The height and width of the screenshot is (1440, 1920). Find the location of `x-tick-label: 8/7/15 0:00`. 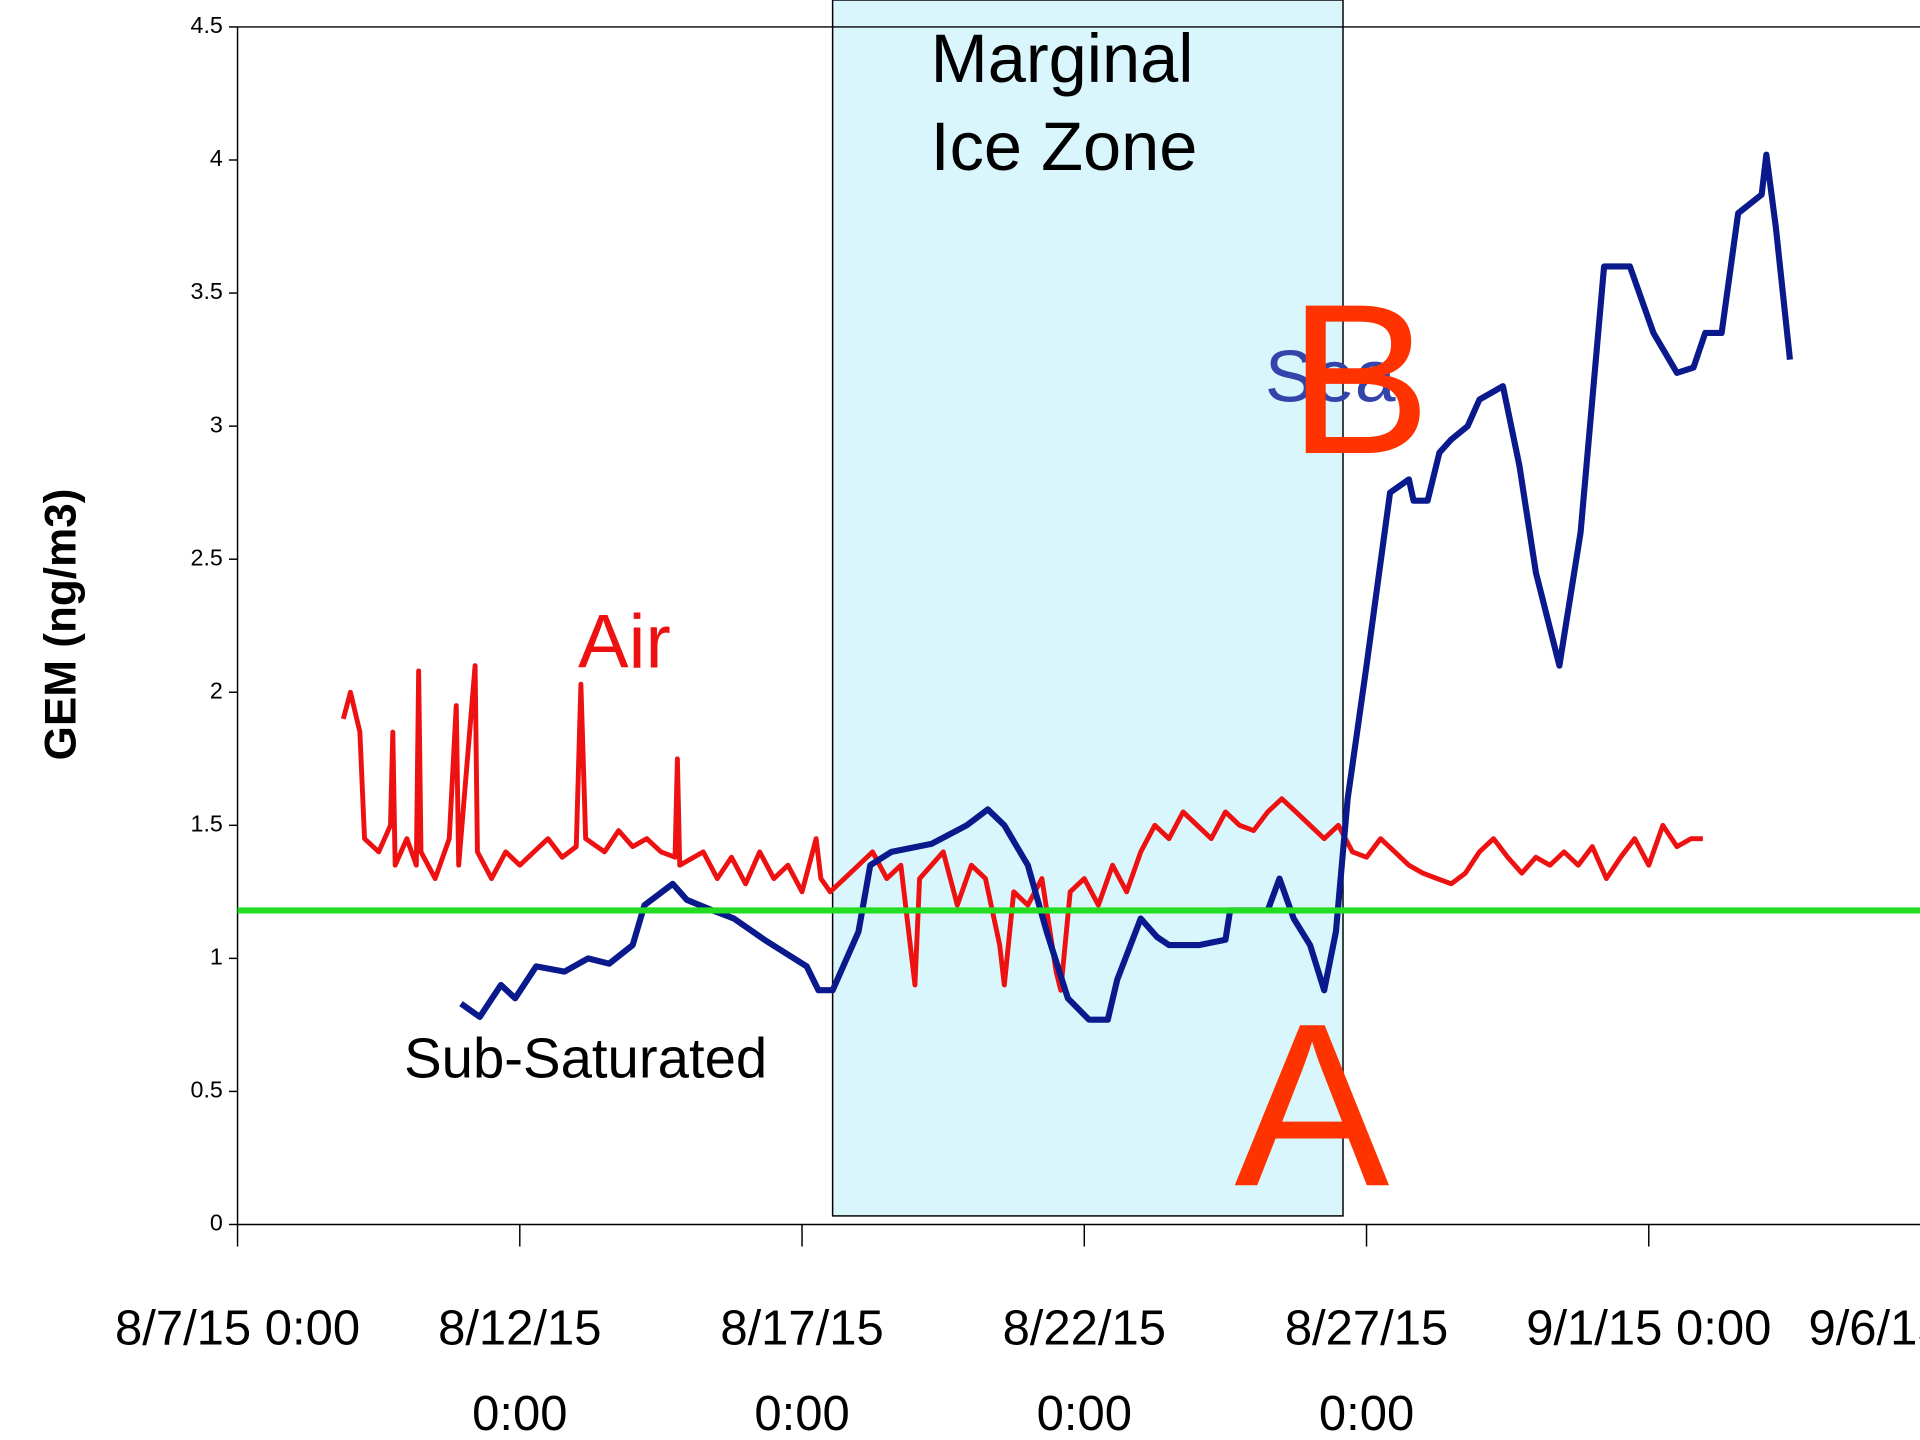

x-tick-label: 8/7/15 0:00 is located at coordinates (237, 1328).